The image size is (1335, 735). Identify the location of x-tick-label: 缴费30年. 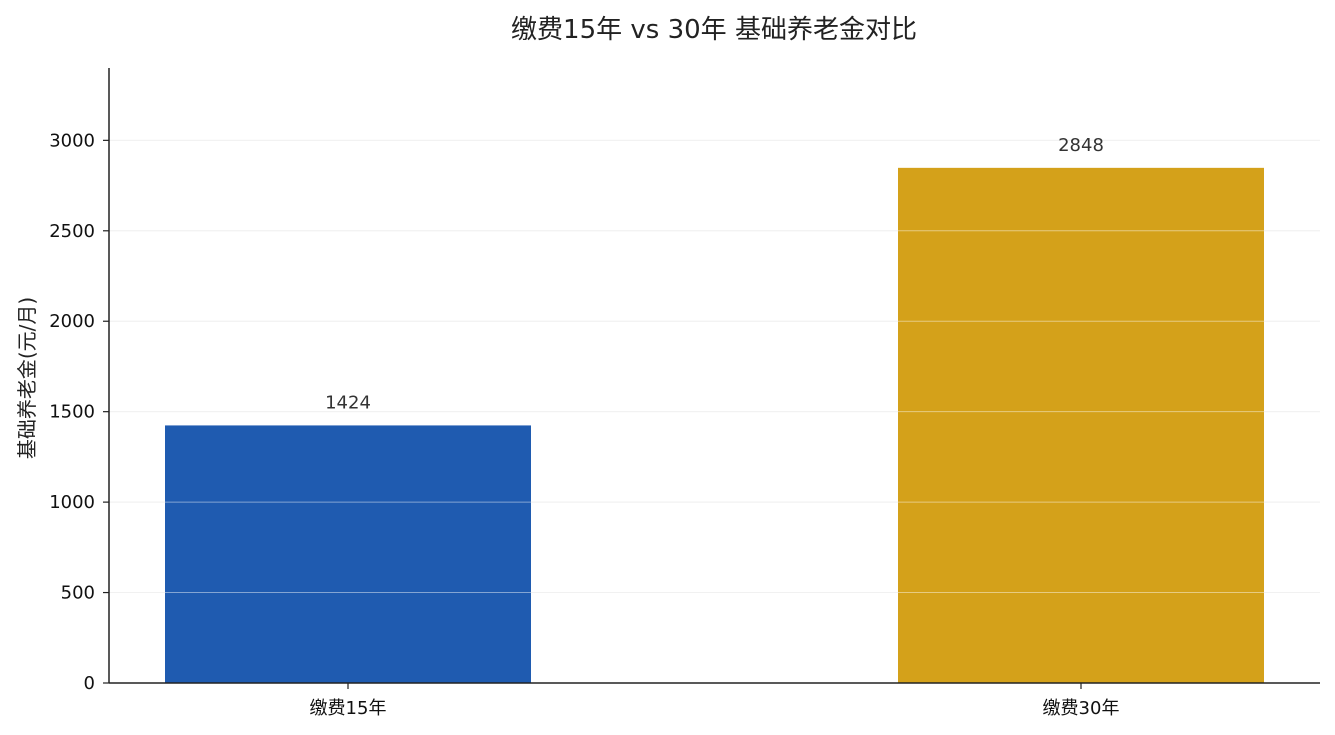
(1081, 708).